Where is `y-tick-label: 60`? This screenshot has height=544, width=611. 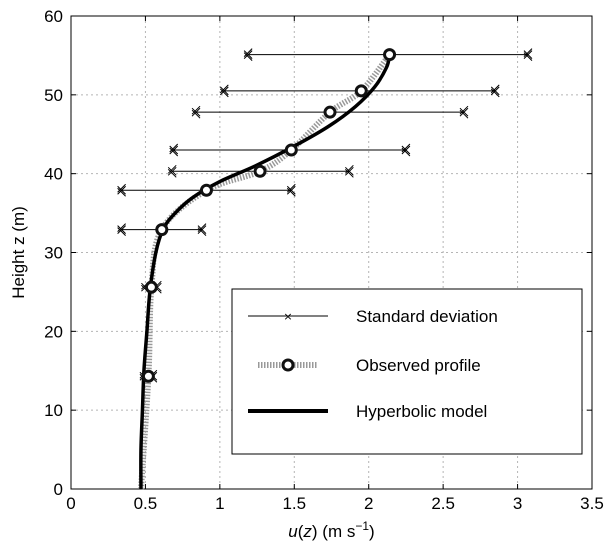 y-tick-label: 60 is located at coordinates (53, 16).